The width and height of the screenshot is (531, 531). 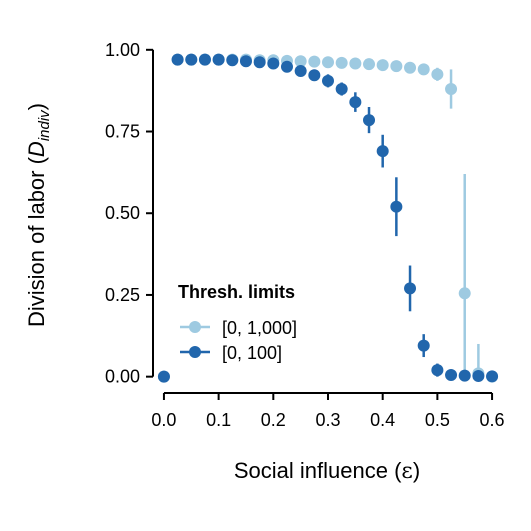 What do you see at coordinates (236, 292) in the screenshot?
I see `legend-title: Thresh. limits` at bounding box center [236, 292].